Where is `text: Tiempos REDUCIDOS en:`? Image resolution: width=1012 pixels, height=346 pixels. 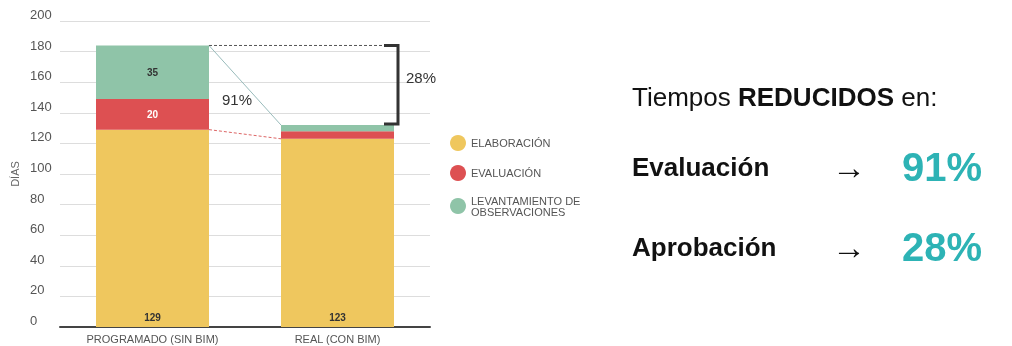
text: Tiempos REDUCIDOS en: is located at coordinates (785, 97).